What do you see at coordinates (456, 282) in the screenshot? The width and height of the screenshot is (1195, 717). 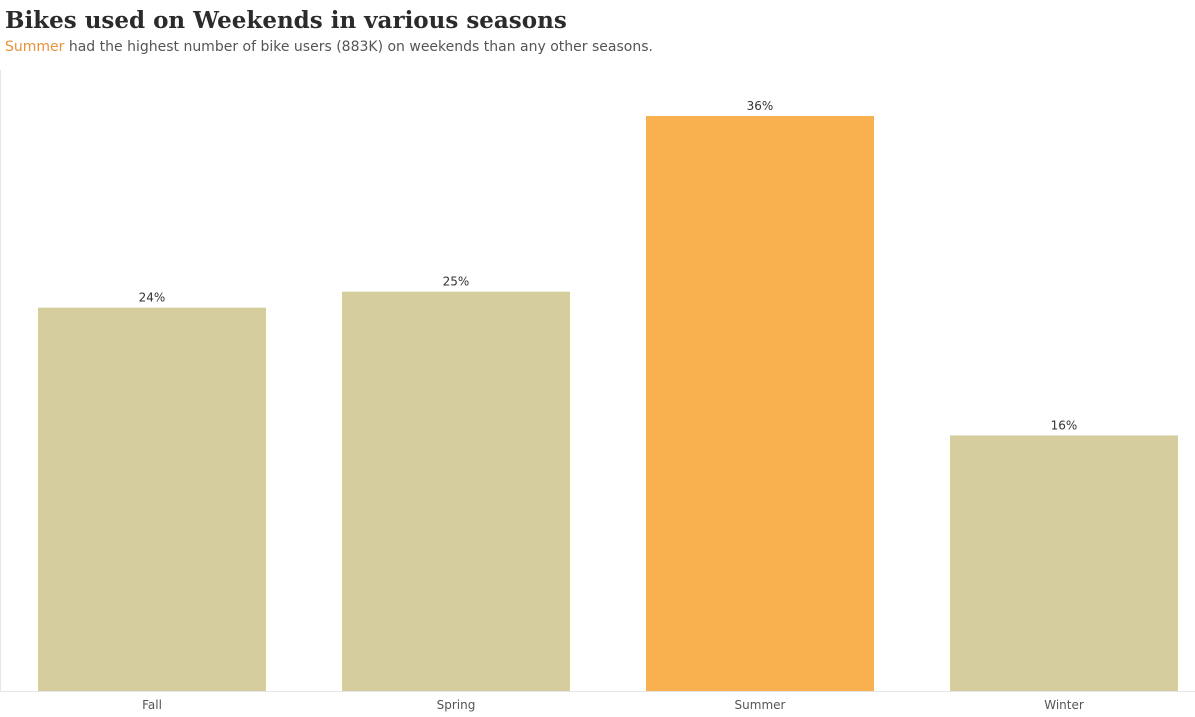 I see `data-label-spring: 25%` at bounding box center [456, 282].